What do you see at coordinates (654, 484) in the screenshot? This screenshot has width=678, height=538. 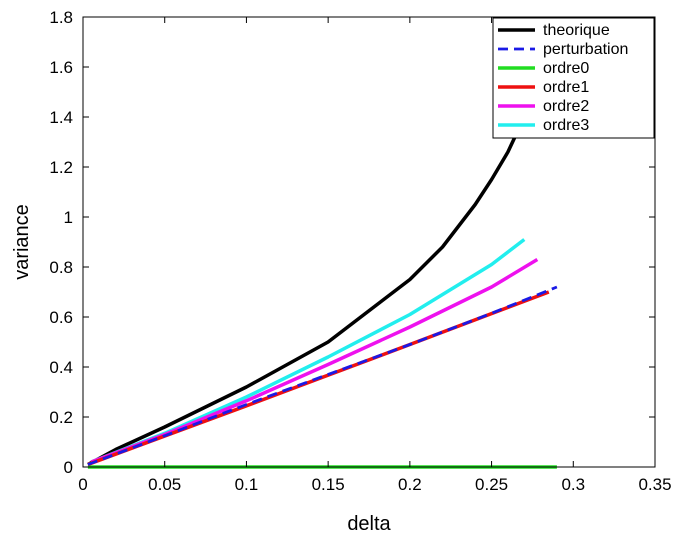 I see `x-tick-label: 0.35` at bounding box center [654, 484].